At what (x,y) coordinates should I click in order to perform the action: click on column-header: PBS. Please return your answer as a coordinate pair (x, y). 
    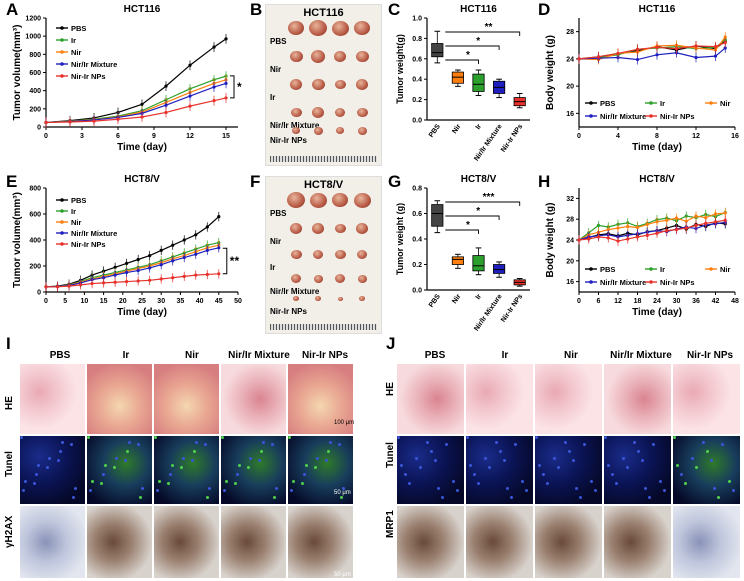
    Looking at the image, I should click on (60, 355).